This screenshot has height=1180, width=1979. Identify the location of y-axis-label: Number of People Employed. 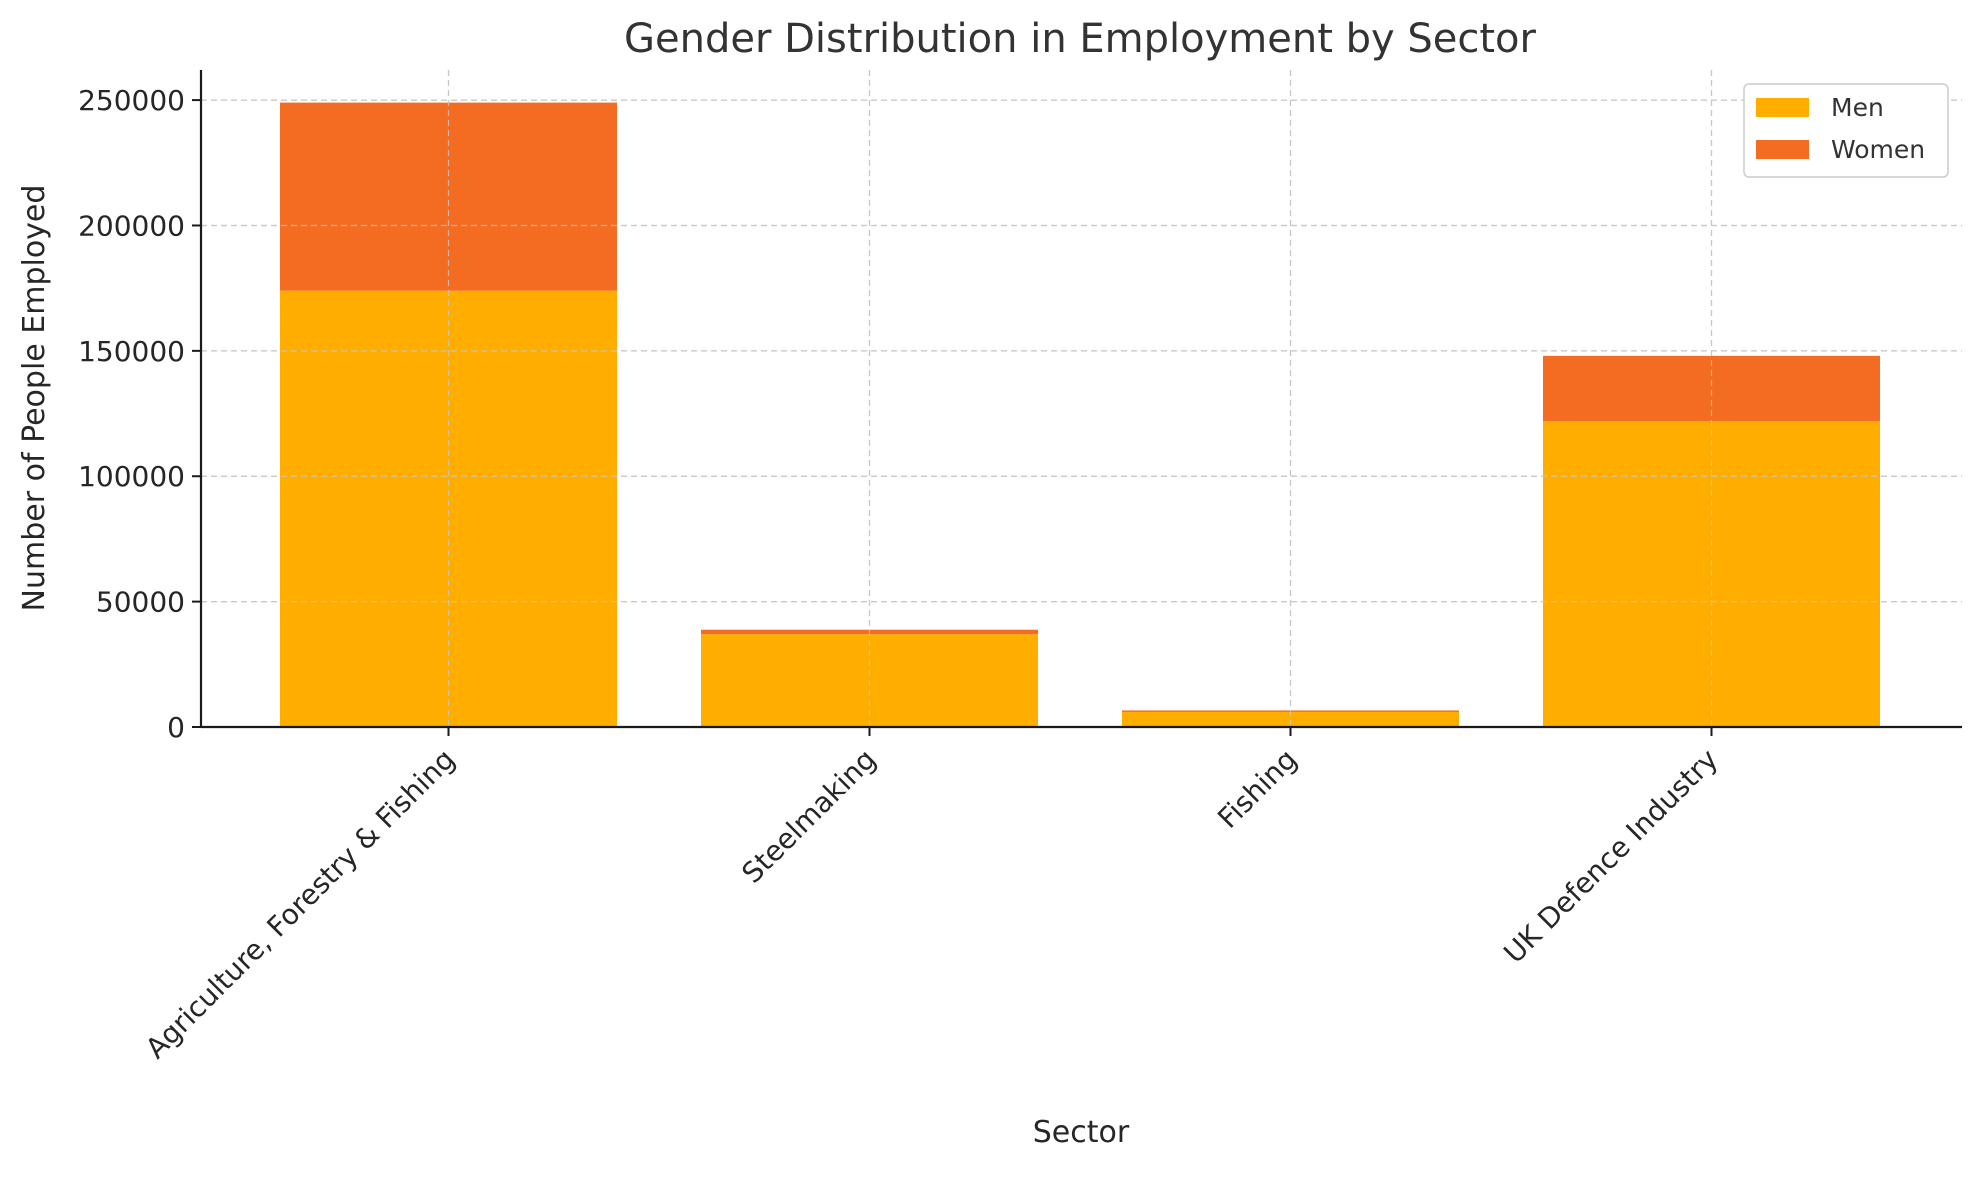
(34, 398).